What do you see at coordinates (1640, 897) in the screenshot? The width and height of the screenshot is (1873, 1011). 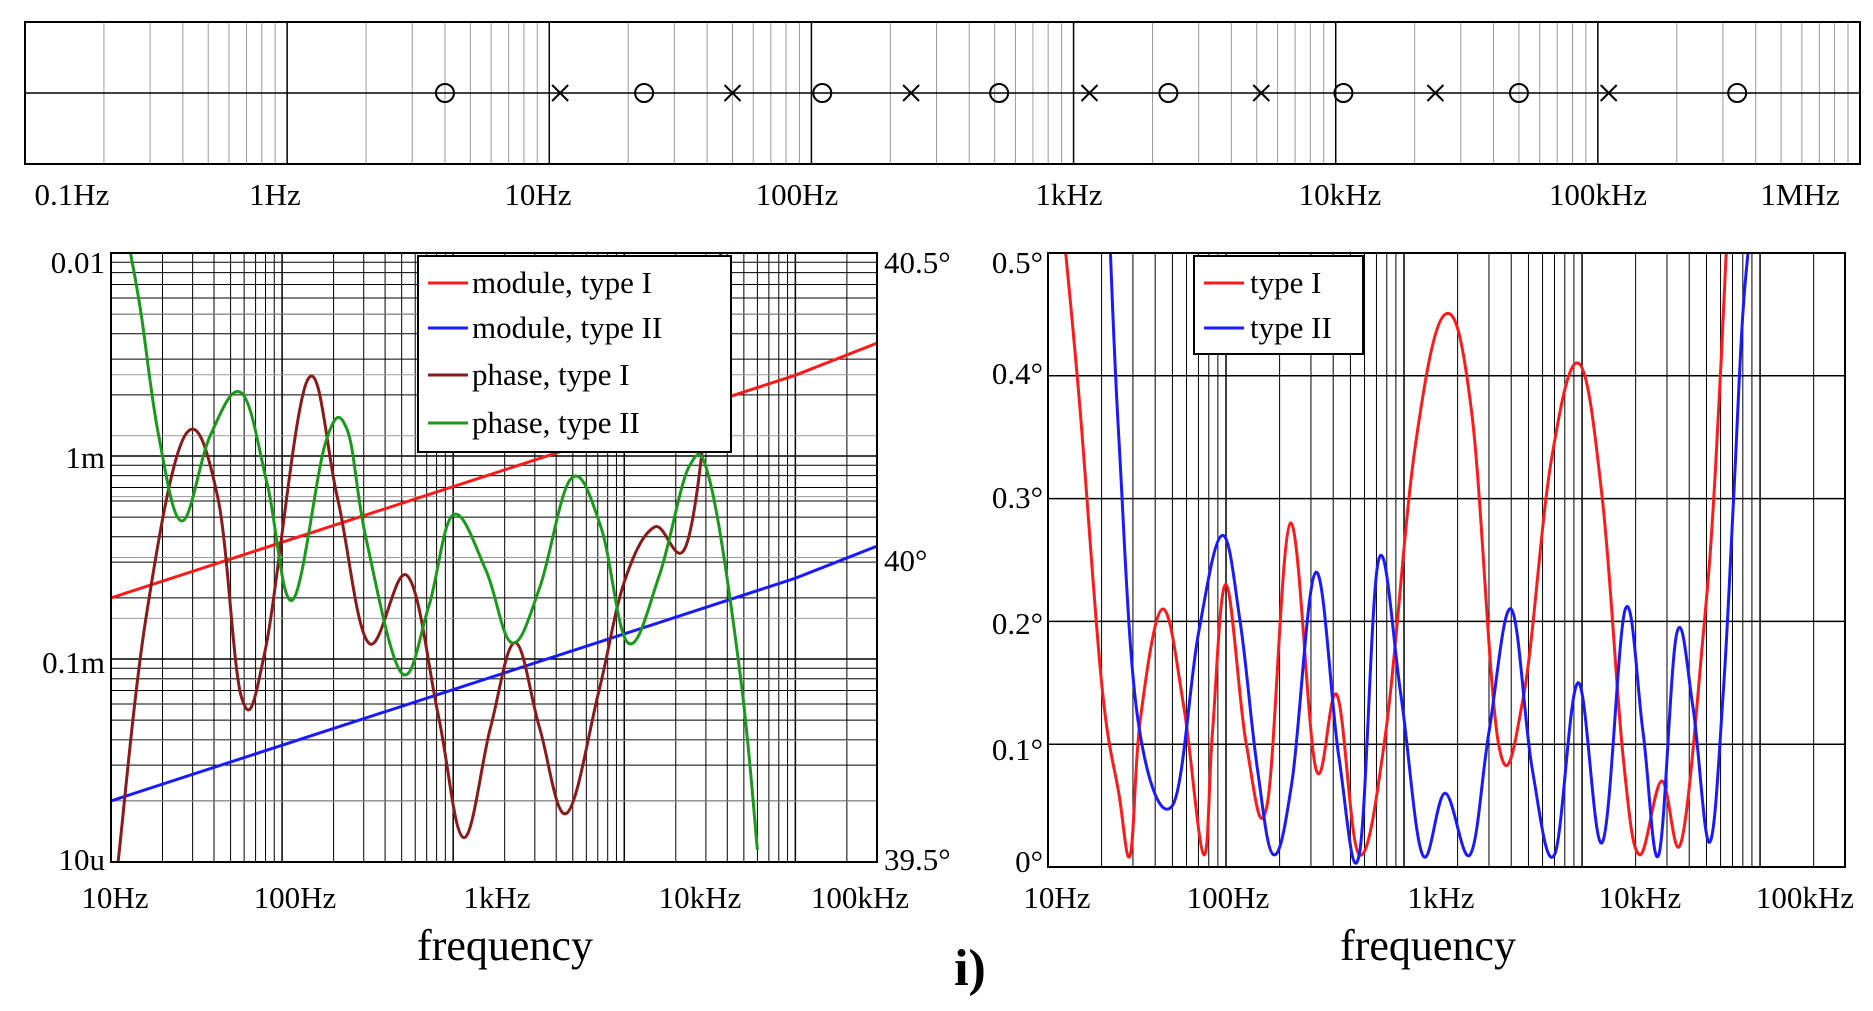 I see `right-plot-x-tick-label: 10kHz` at bounding box center [1640, 897].